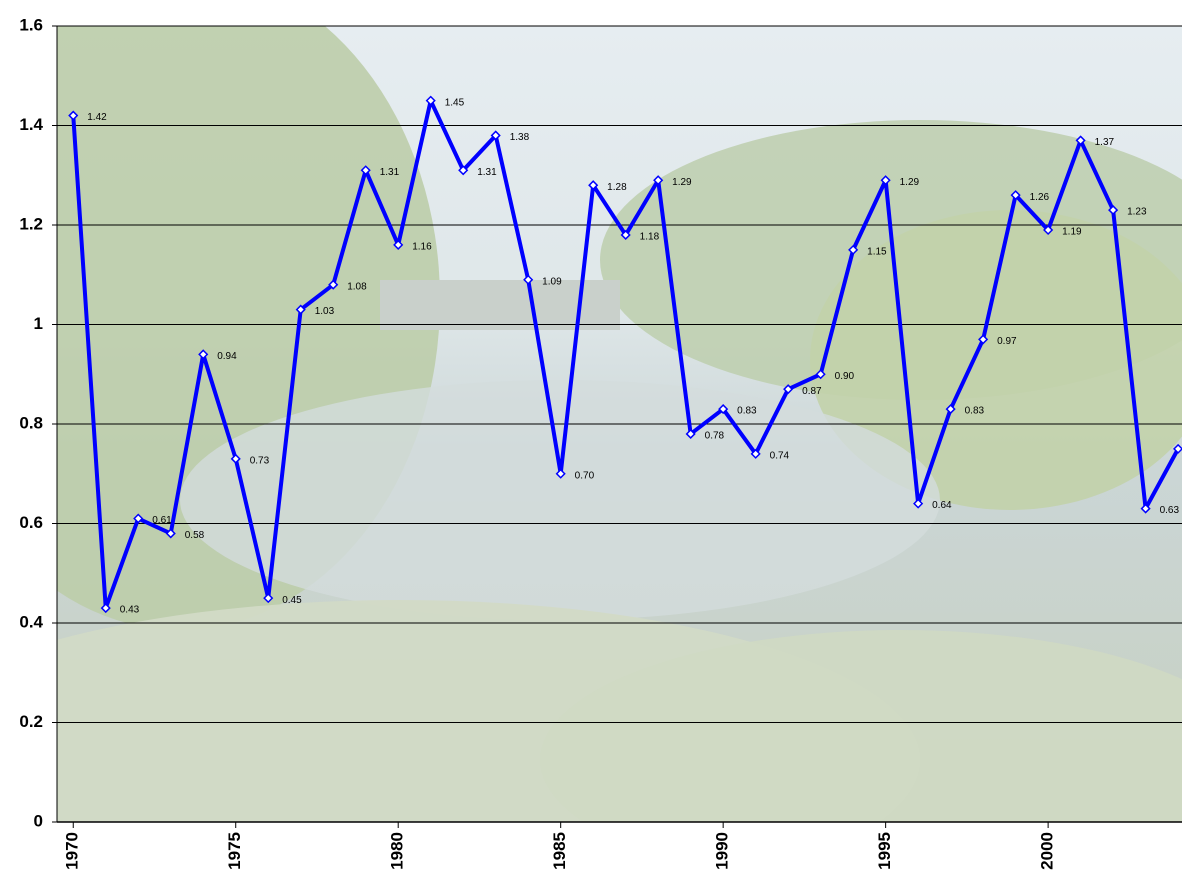  What do you see at coordinates (130, 610) in the screenshot?
I see `data-label: 0.43` at bounding box center [130, 610].